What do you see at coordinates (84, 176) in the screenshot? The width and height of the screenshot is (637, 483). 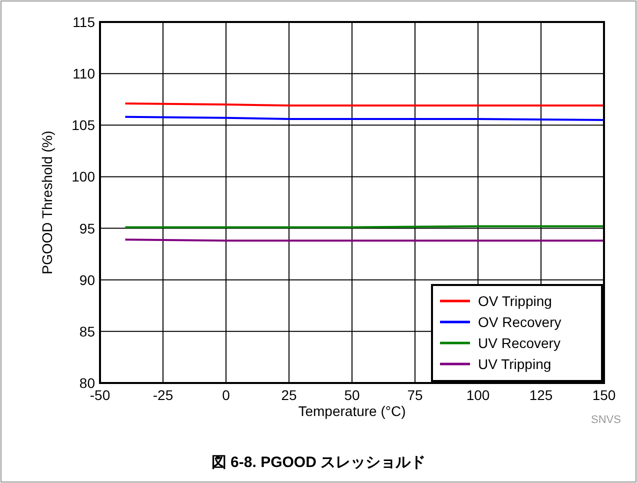 I see `y-tick-label: 100` at bounding box center [84, 176].